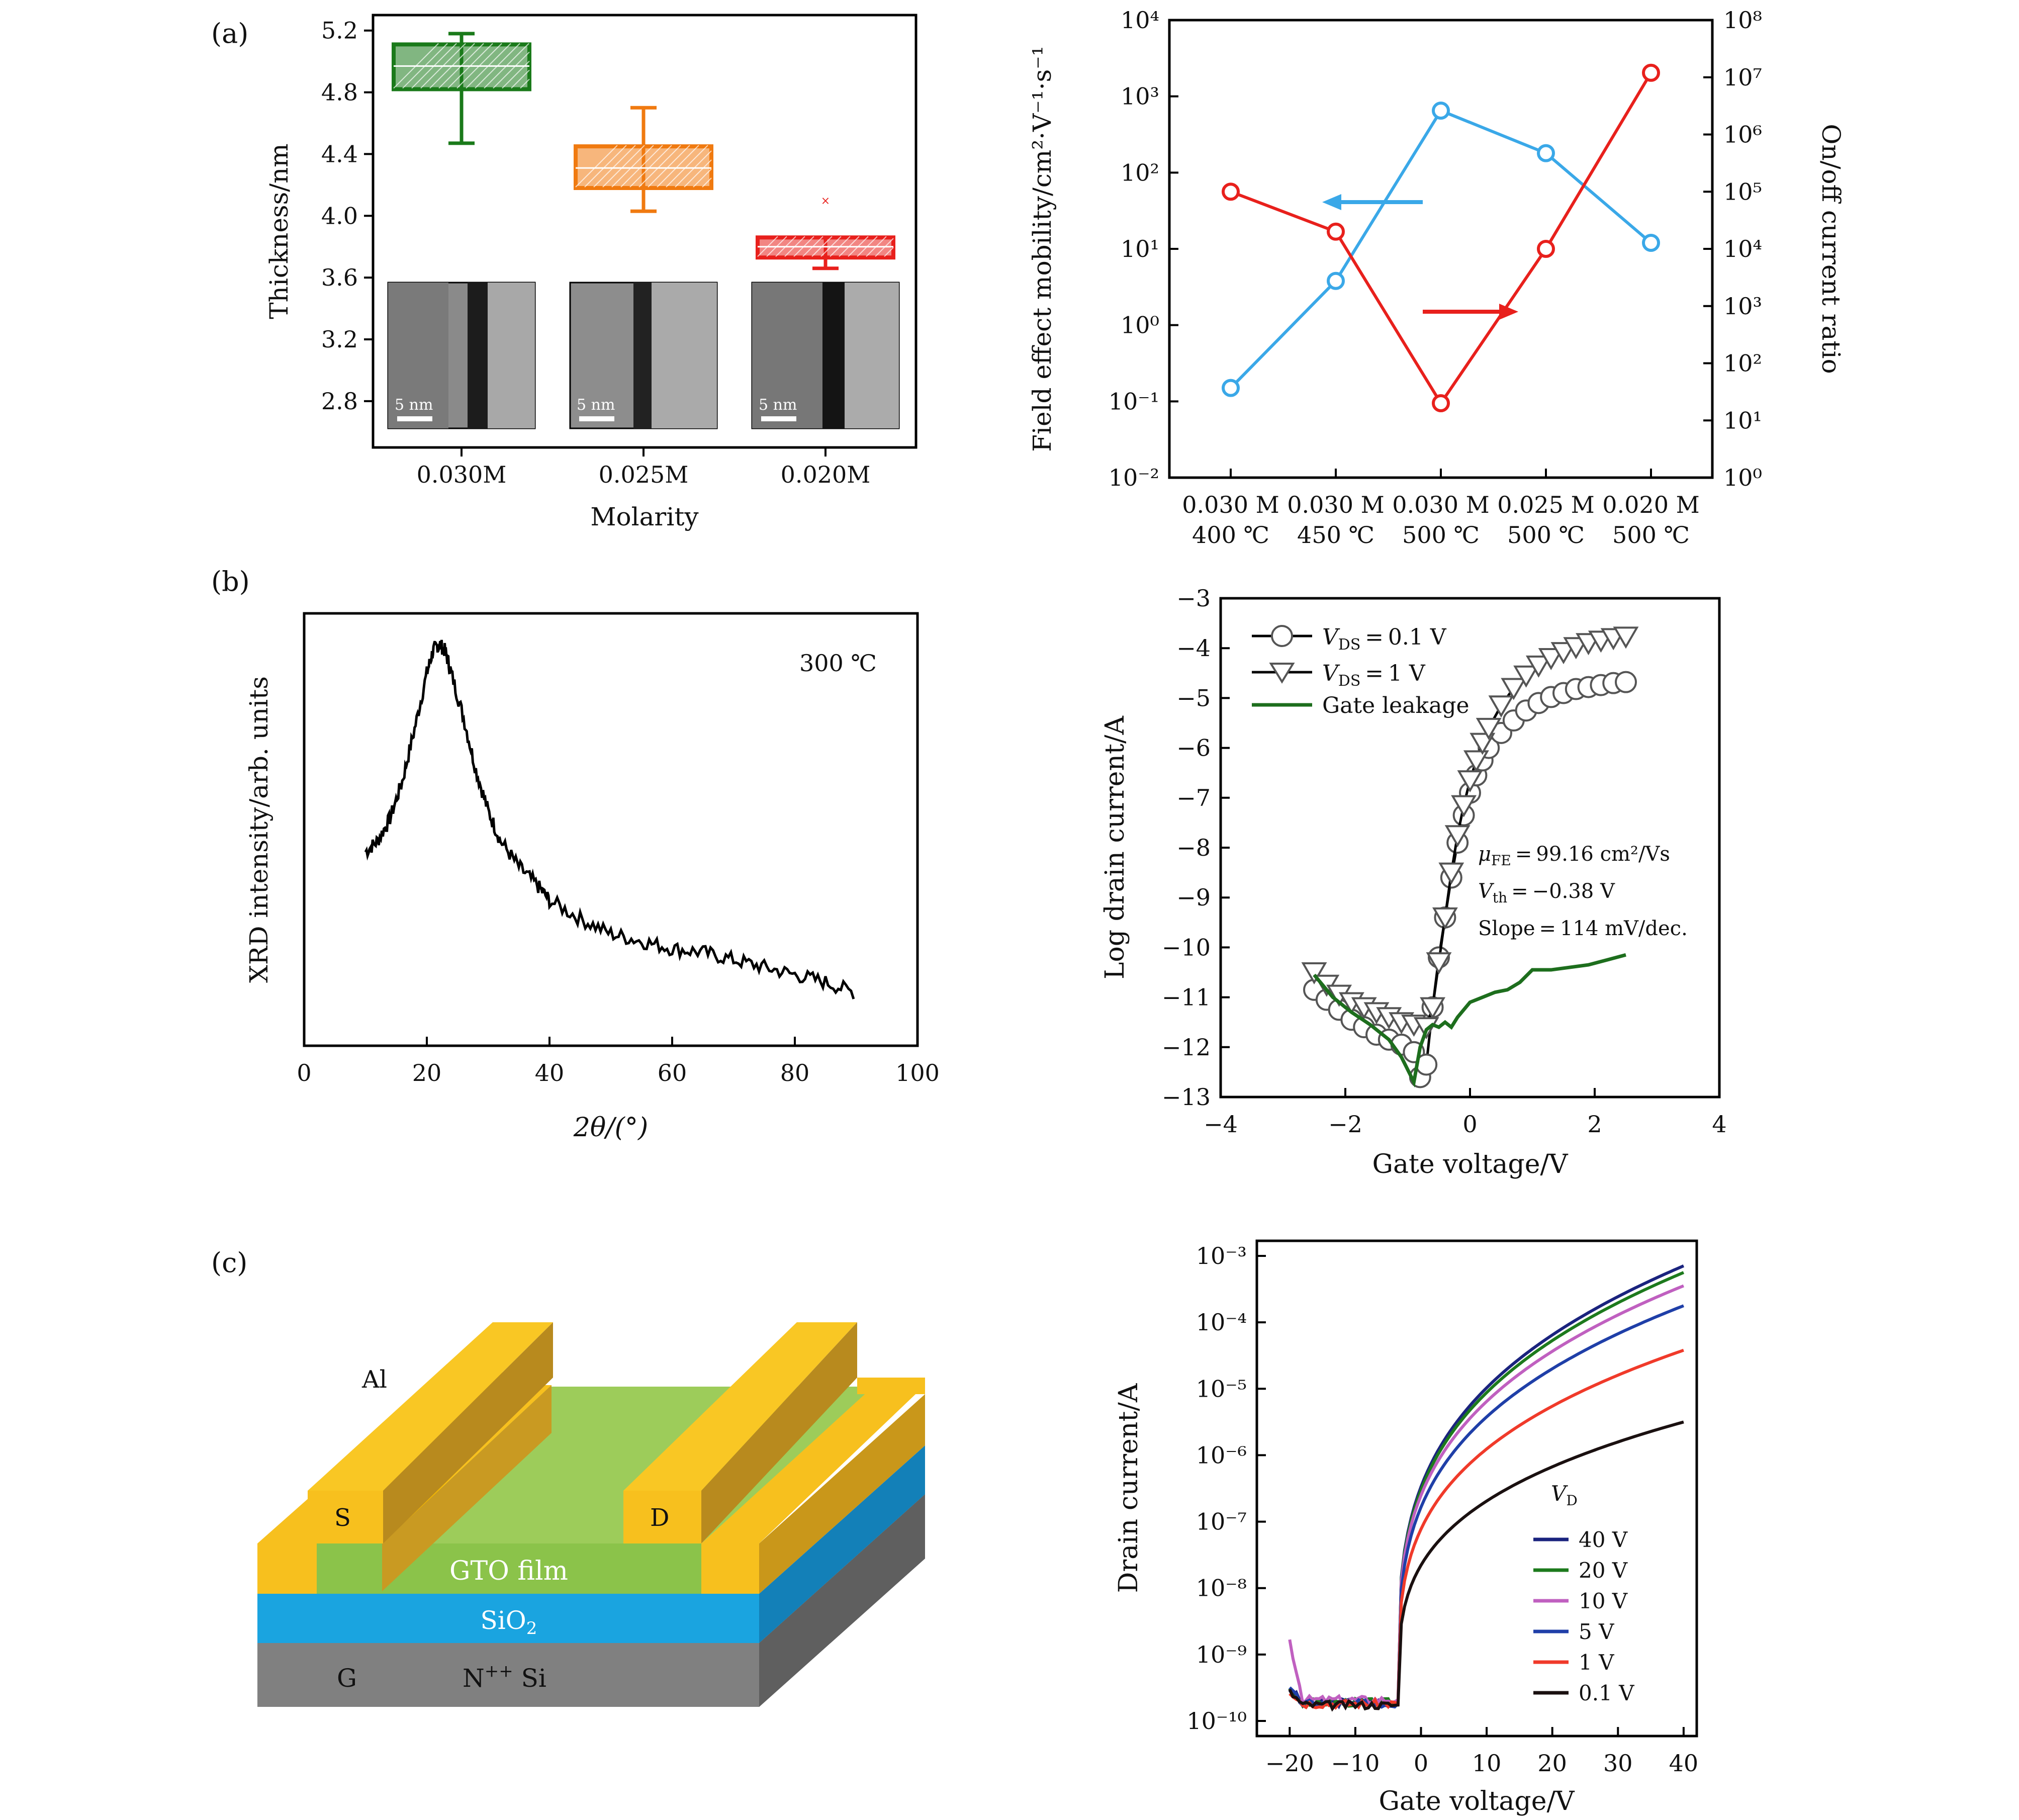 This screenshot has height=1820, width=2019. I want to click on series-lines, so click(1441, 238).